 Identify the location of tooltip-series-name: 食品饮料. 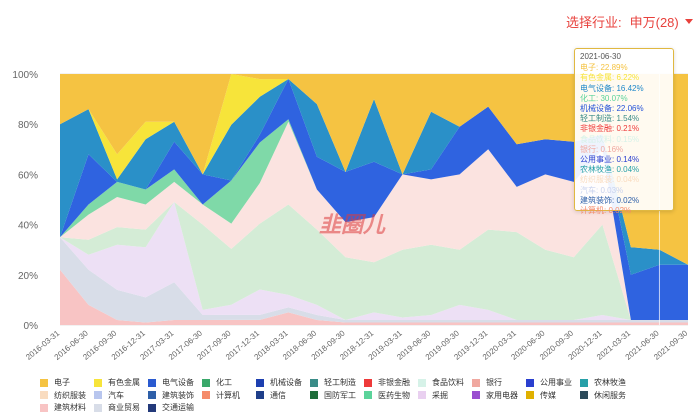
(596, 139).